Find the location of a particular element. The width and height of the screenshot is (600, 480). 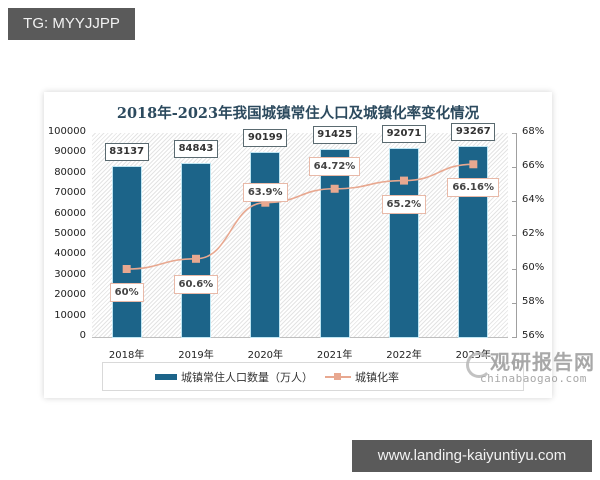

y-tick-left: 30000 is located at coordinates (70, 274).